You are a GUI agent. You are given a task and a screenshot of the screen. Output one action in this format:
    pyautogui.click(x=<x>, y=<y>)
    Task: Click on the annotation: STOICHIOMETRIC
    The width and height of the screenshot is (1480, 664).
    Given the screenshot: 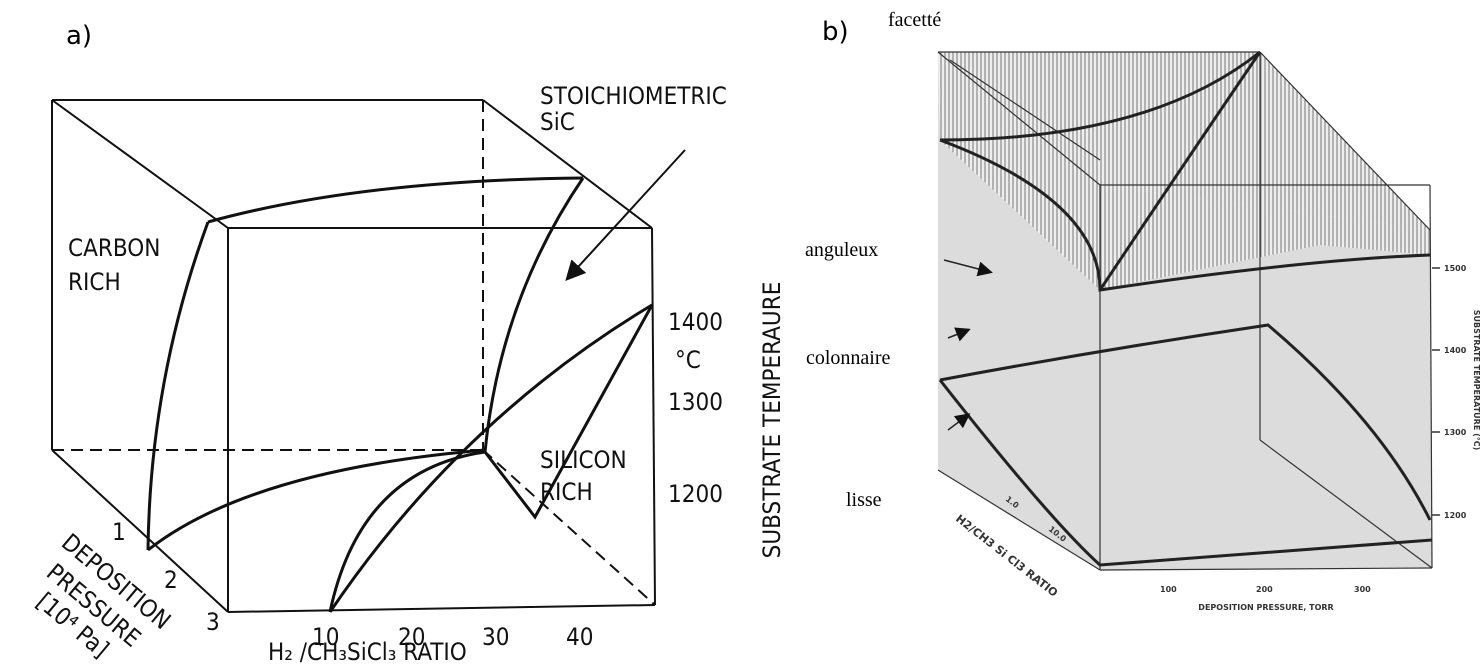 What is the action you would take?
    pyautogui.click(x=633, y=96)
    